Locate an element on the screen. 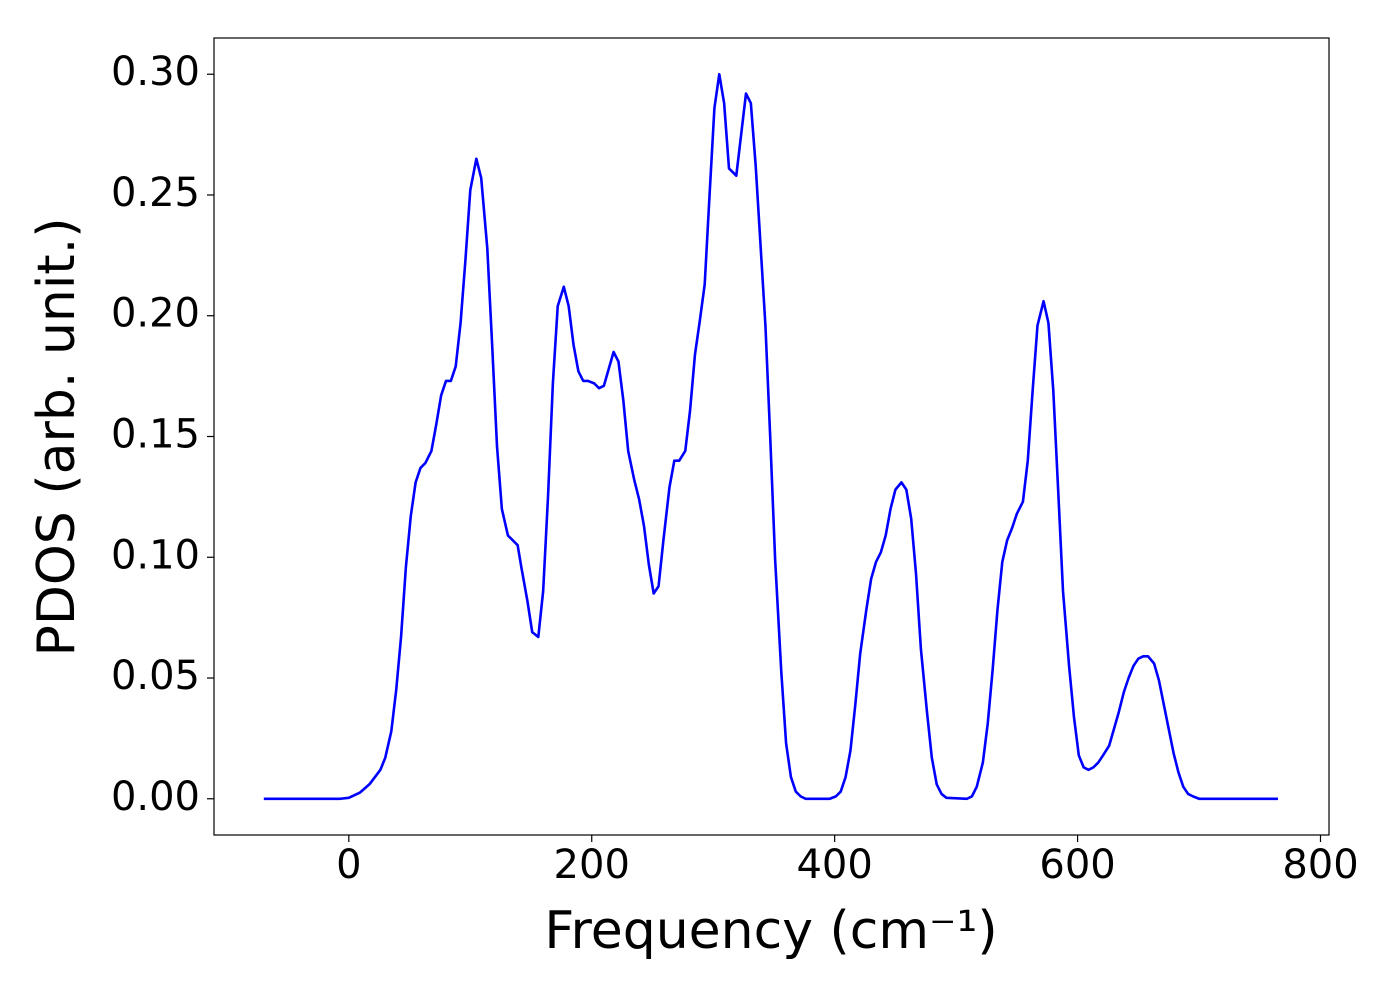 The width and height of the screenshot is (1400, 1000). y-axis-label: PDOS (arb. unit.) is located at coordinates (57, 436).